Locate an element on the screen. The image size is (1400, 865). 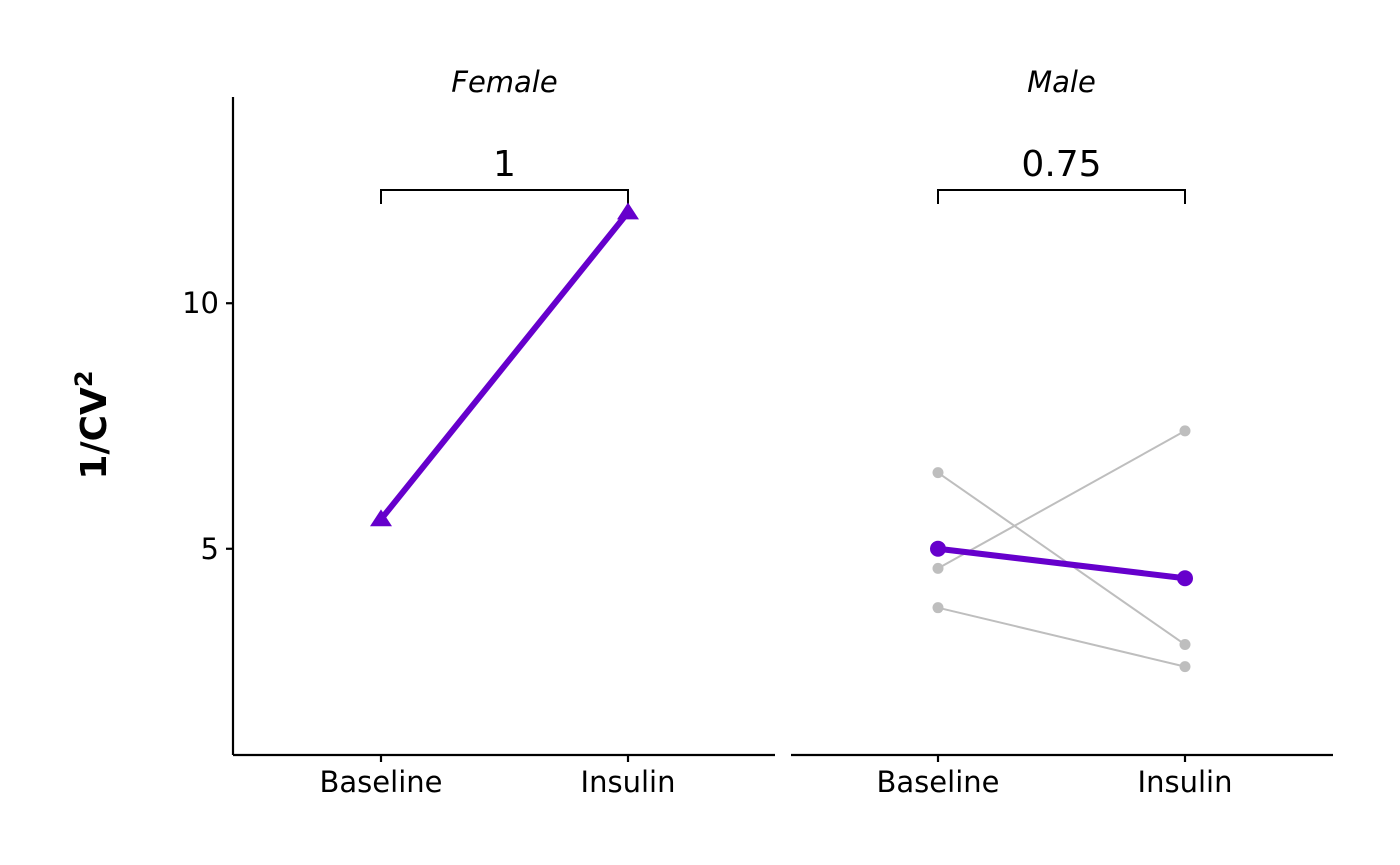
p-value-label: 1 is located at coordinates (504, 164).